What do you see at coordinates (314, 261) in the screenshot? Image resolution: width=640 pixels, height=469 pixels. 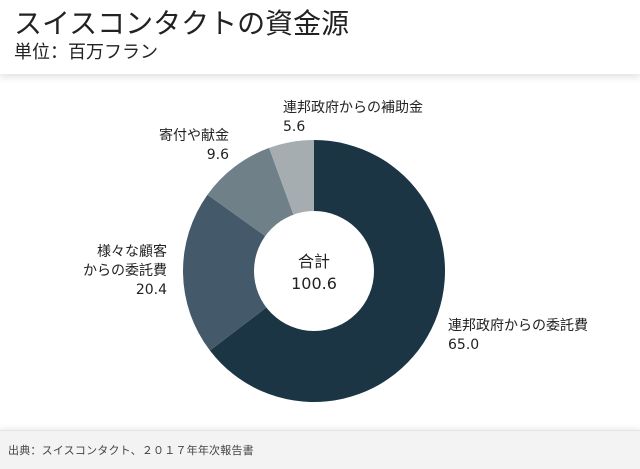 I see `center-total-label: 合計` at bounding box center [314, 261].